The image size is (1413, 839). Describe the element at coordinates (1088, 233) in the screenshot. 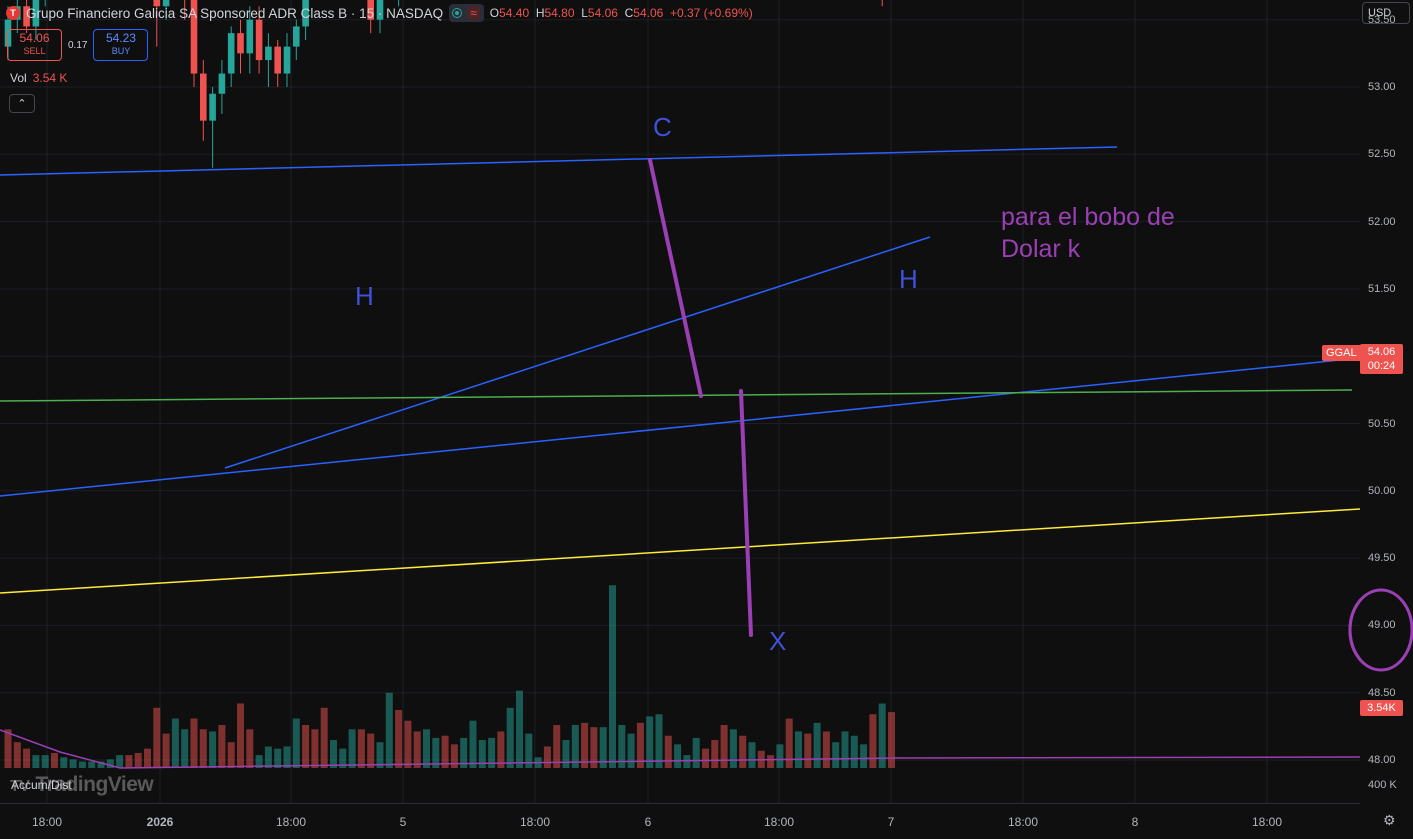

I see `annotation-note: para el bobo de Dolar k` at that location.